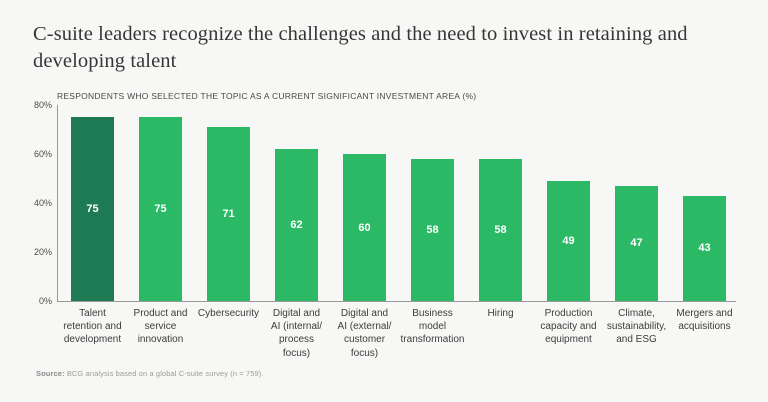 The image size is (768, 402). I want to click on x-axis-label: Talent retention and development, so click(92, 327).